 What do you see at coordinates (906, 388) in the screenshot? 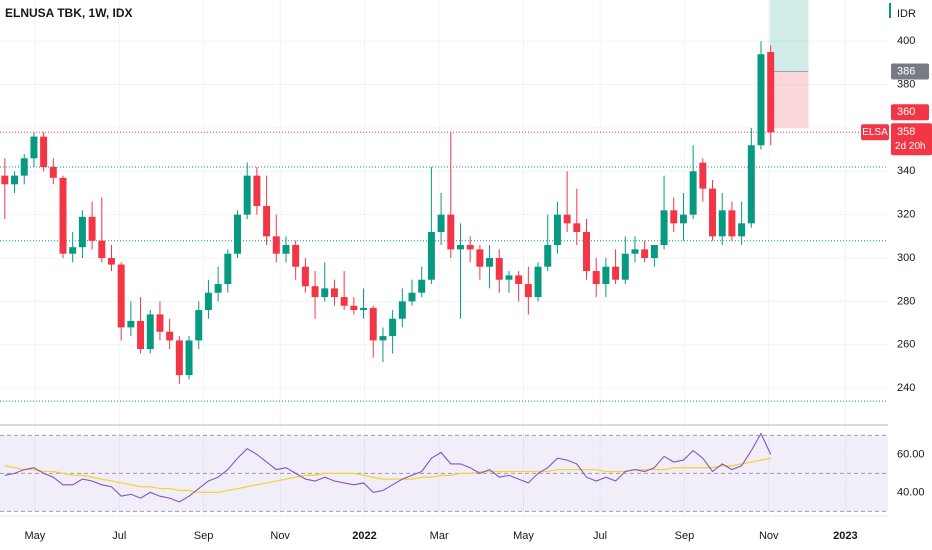
I see `y-tick-label: 240` at bounding box center [906, 388].